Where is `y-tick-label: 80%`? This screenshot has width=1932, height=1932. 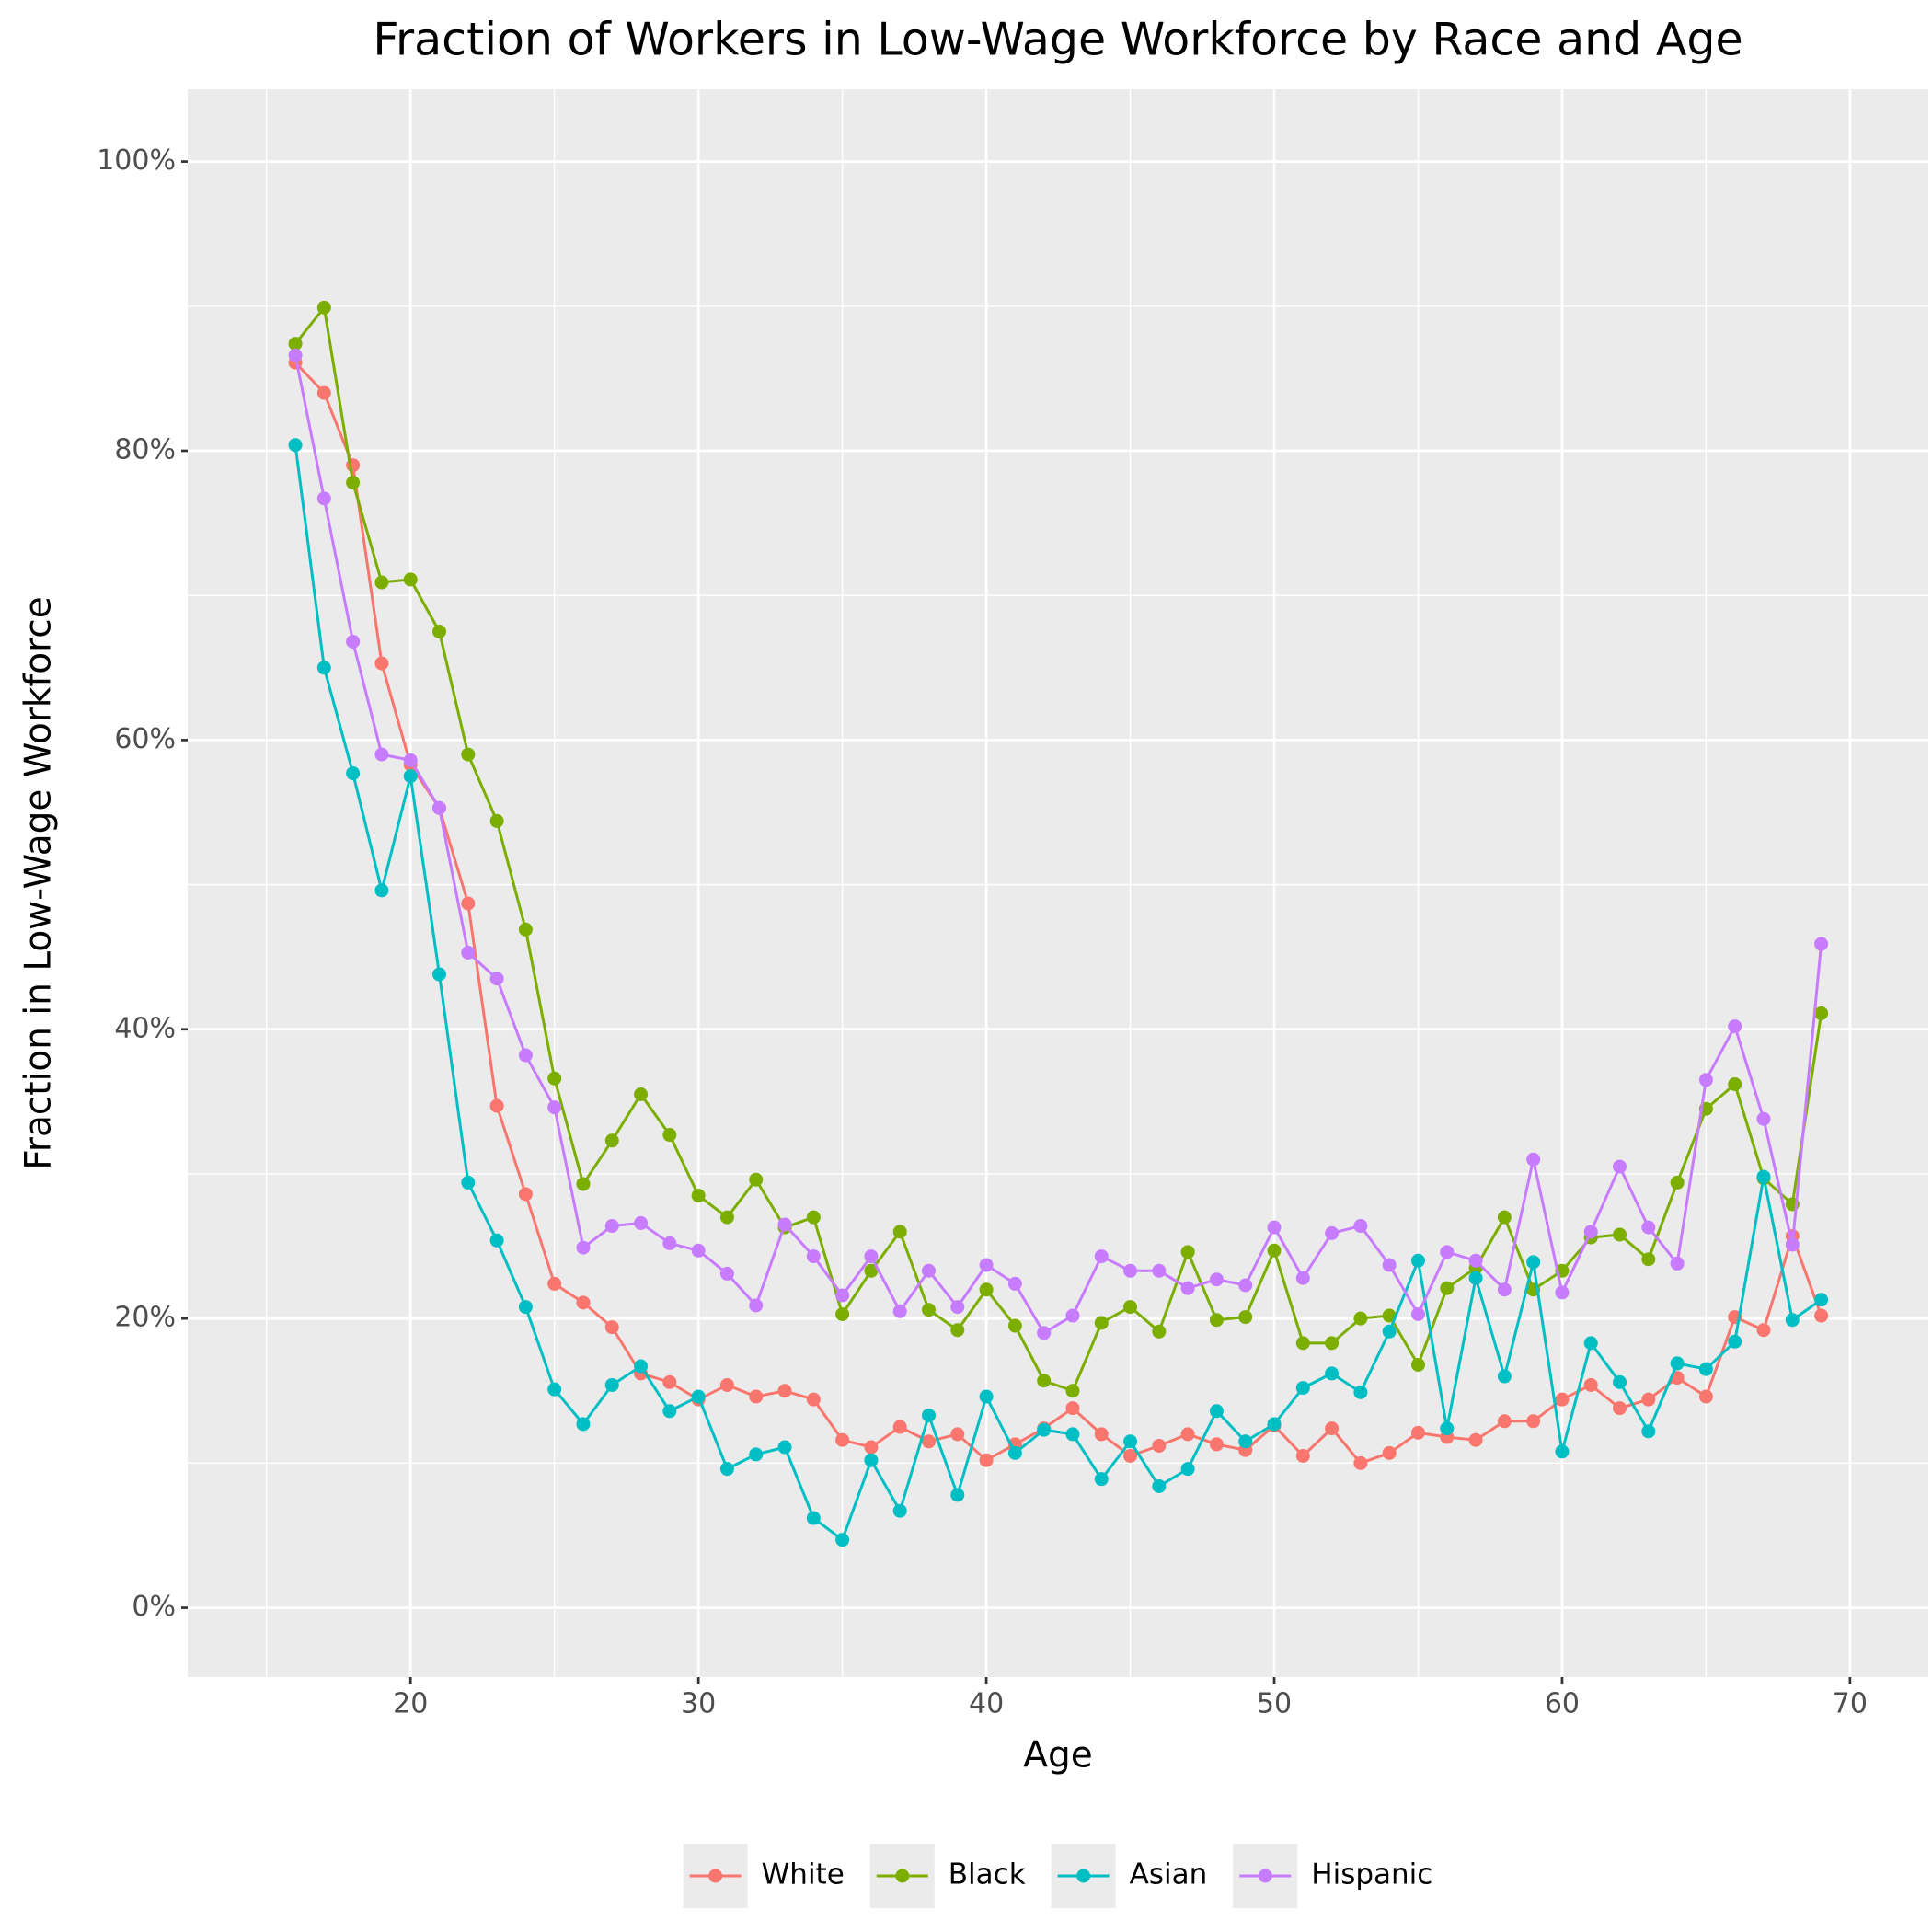
y-tick-label: 80% is located at coordinates (145, 449).